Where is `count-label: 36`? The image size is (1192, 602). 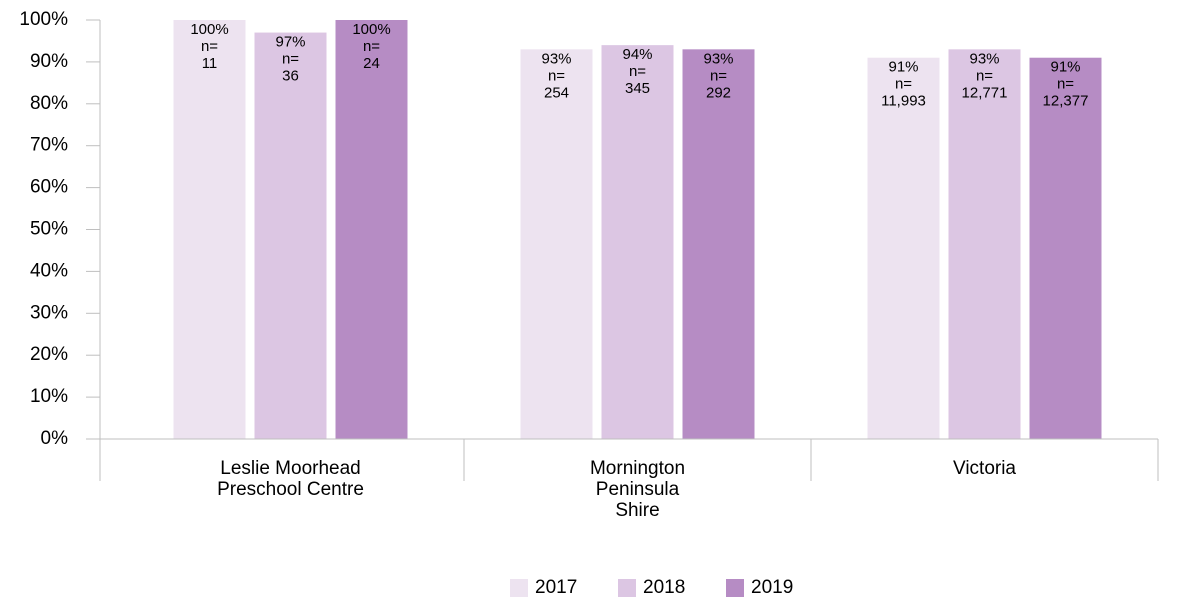 count-label: 36 is located at coordinates (290, 76).